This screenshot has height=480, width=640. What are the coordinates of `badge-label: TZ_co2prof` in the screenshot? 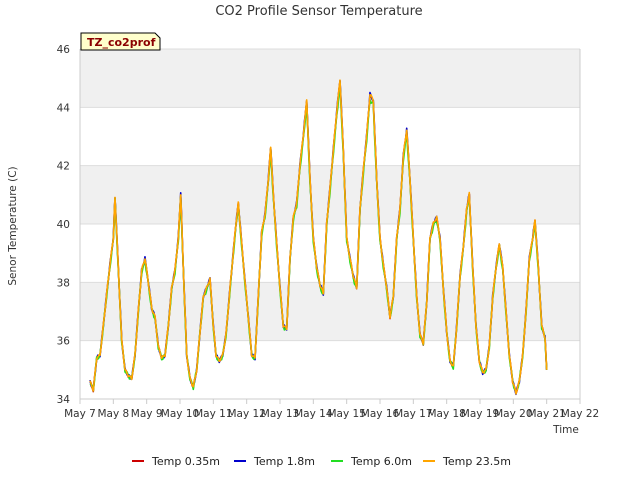 It's located at (121, 42).